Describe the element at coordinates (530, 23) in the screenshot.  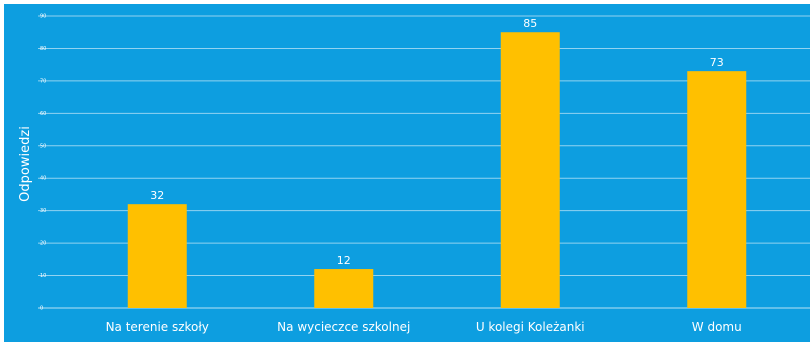
I see `data-label: 85` at that location.